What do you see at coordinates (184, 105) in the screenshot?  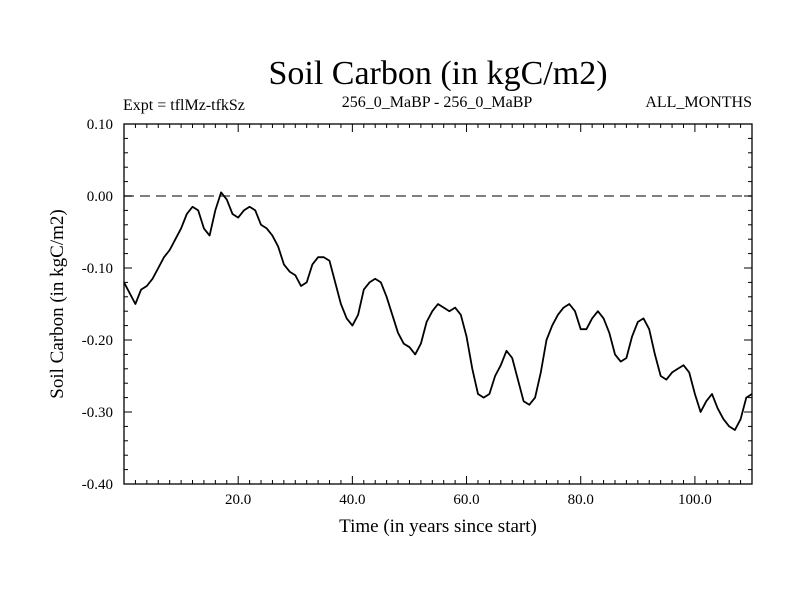 I see `experiment-label: Expt = tflMz-tfkSz` at bounding box center [184, 105].